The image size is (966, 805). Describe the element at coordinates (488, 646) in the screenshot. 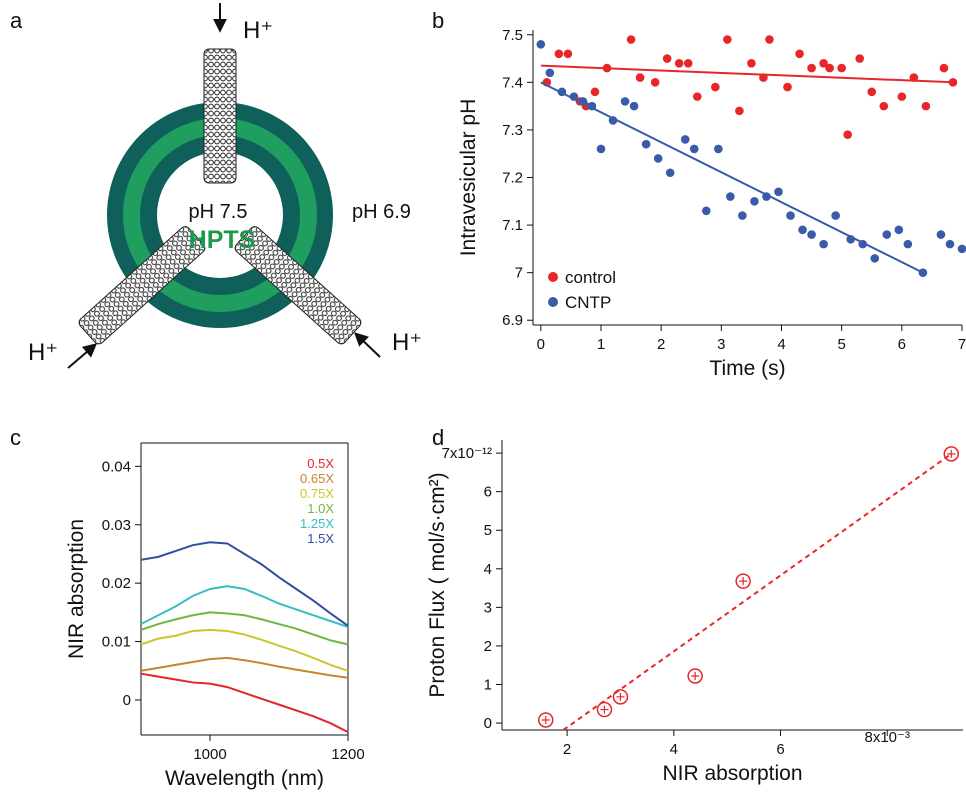

I see `y-tick-label: 2` at that location.